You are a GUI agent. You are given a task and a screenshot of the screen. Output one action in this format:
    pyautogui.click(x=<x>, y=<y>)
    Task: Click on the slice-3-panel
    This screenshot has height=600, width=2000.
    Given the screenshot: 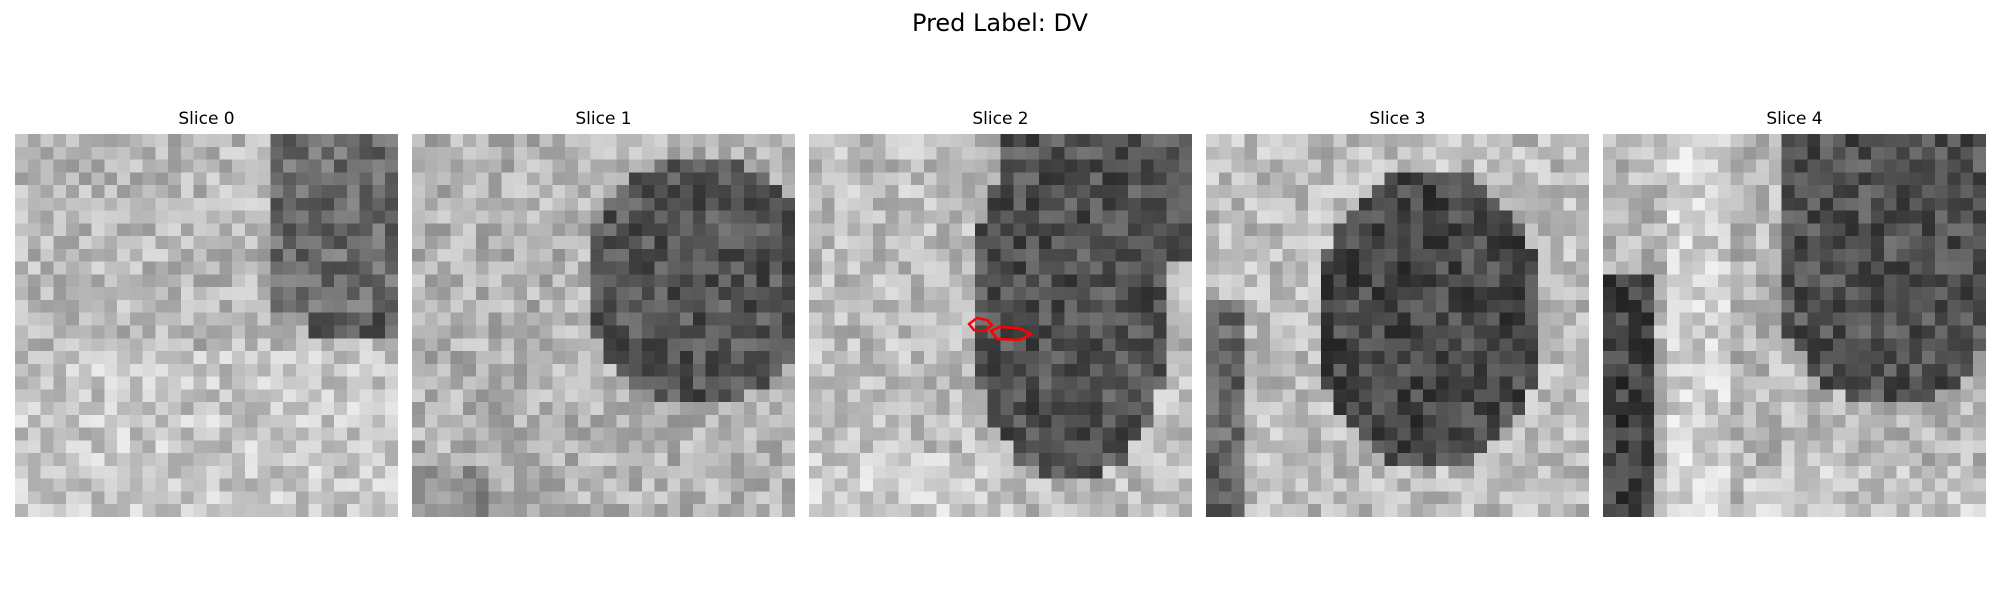 What is the action you would take?
    pyautogui.click(x=1397, y=325)
    